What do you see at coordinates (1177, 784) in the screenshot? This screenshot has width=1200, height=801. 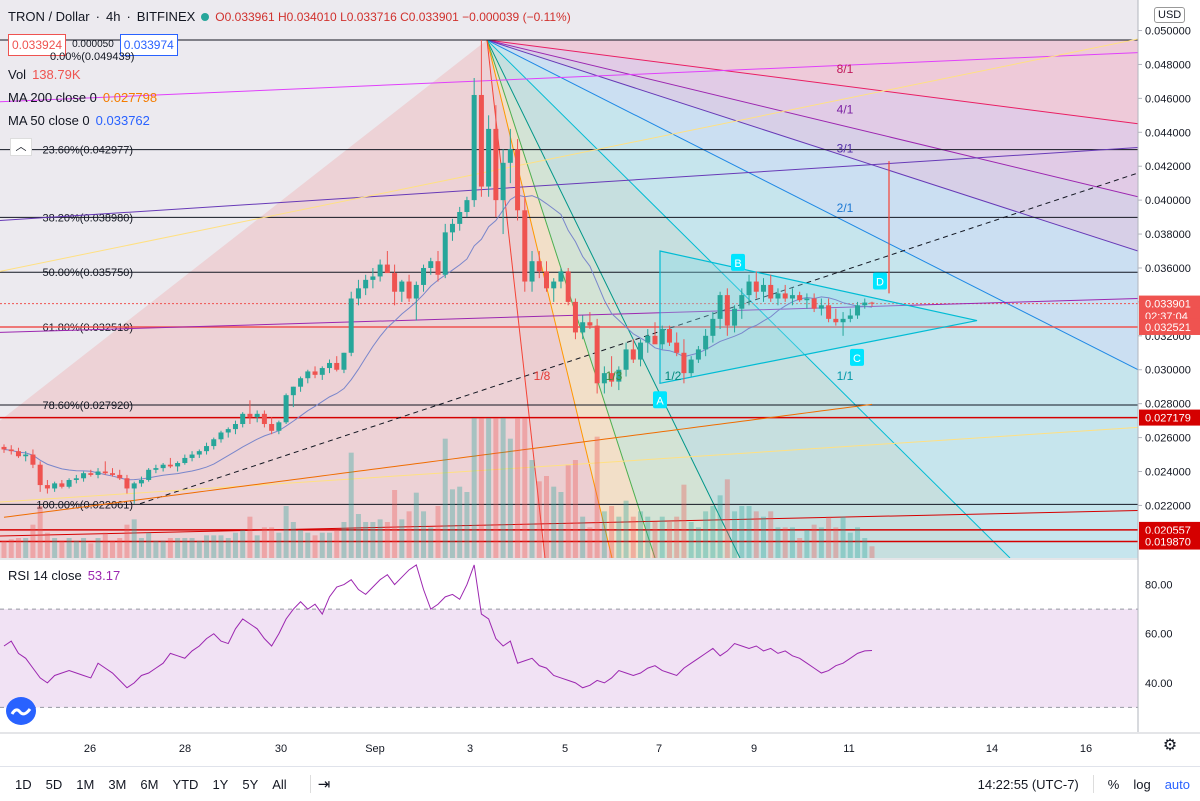 I see `auto-toggle: auto` at bounding box center [1177, 784].